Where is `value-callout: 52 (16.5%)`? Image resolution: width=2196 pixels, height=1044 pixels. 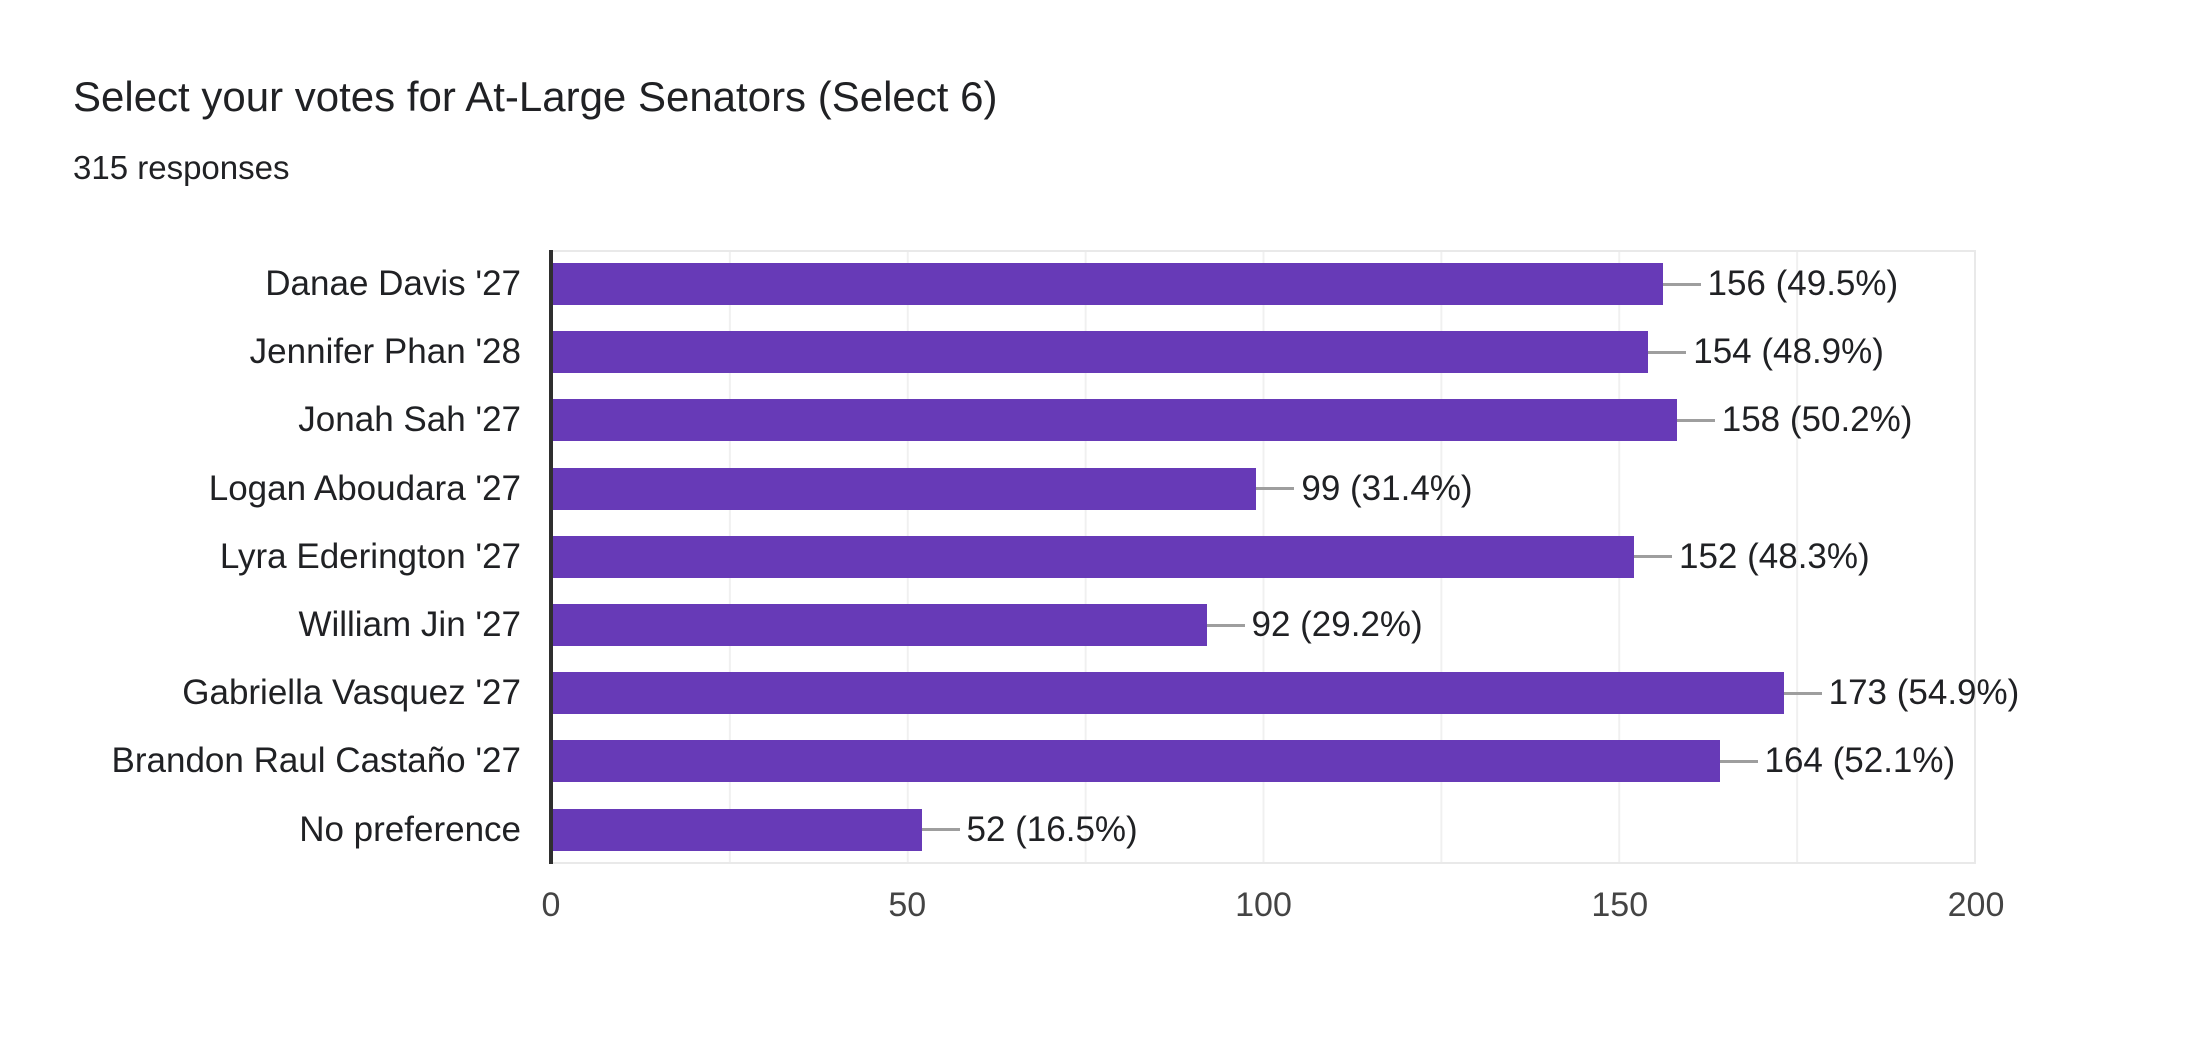 value-callout: 52 (16.5%) is located at coordinates (1029, 829).